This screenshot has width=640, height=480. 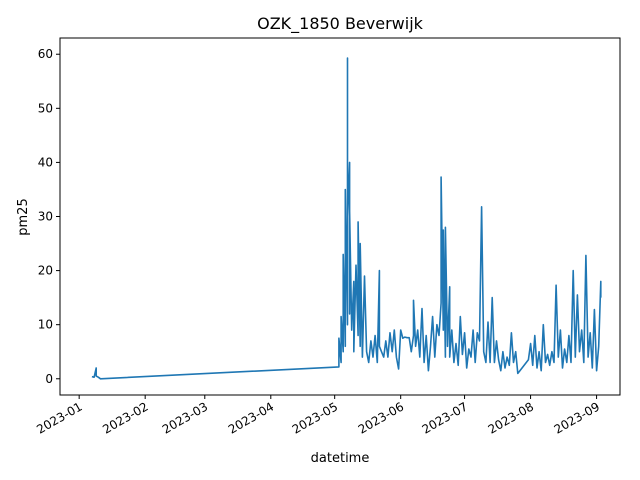 What do you see at coordinates (45, 54) in the screenshot?
I see `y-tick-label: 60` at bounding box center [45, 54].